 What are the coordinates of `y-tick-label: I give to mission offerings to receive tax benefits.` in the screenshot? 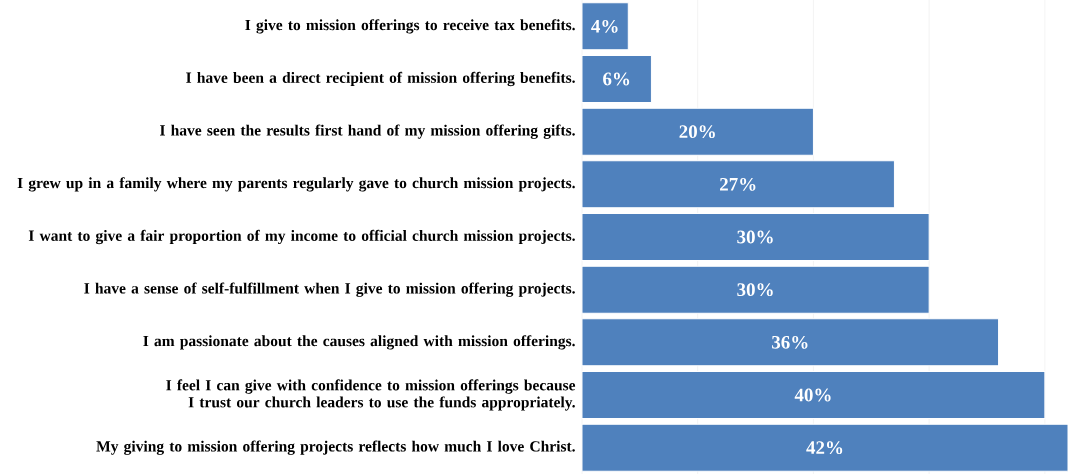 It's located at (410, 26).